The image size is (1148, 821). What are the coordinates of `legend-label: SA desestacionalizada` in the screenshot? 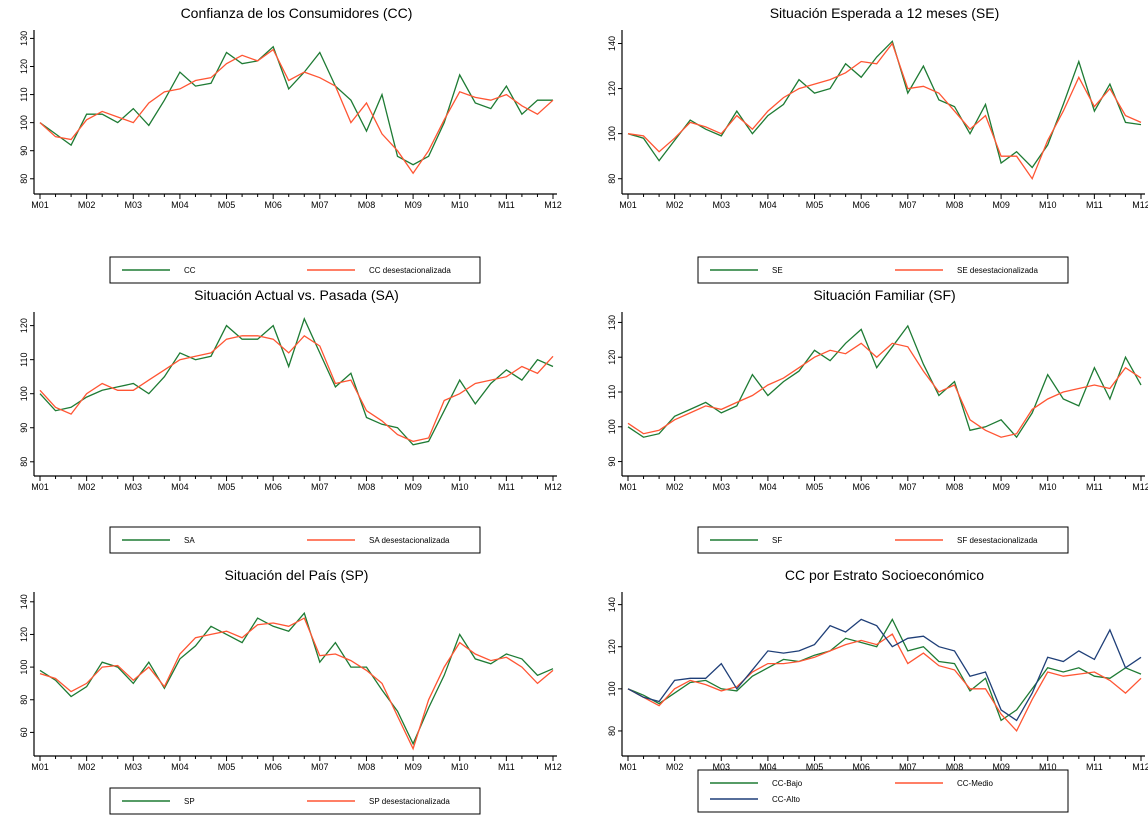 It's located at (409, 540).